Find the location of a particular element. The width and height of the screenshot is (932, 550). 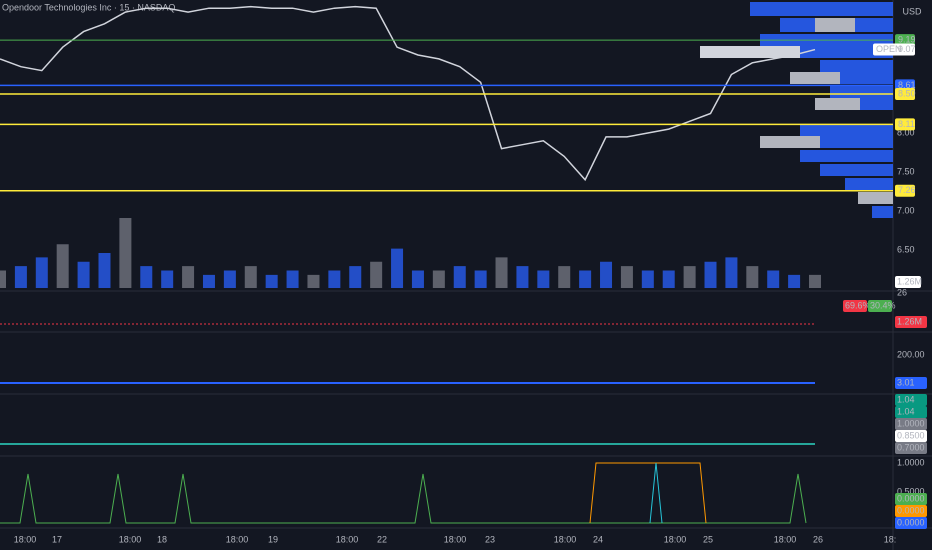

level-tag-label: 8.61 is located at coordinates (907, 85).